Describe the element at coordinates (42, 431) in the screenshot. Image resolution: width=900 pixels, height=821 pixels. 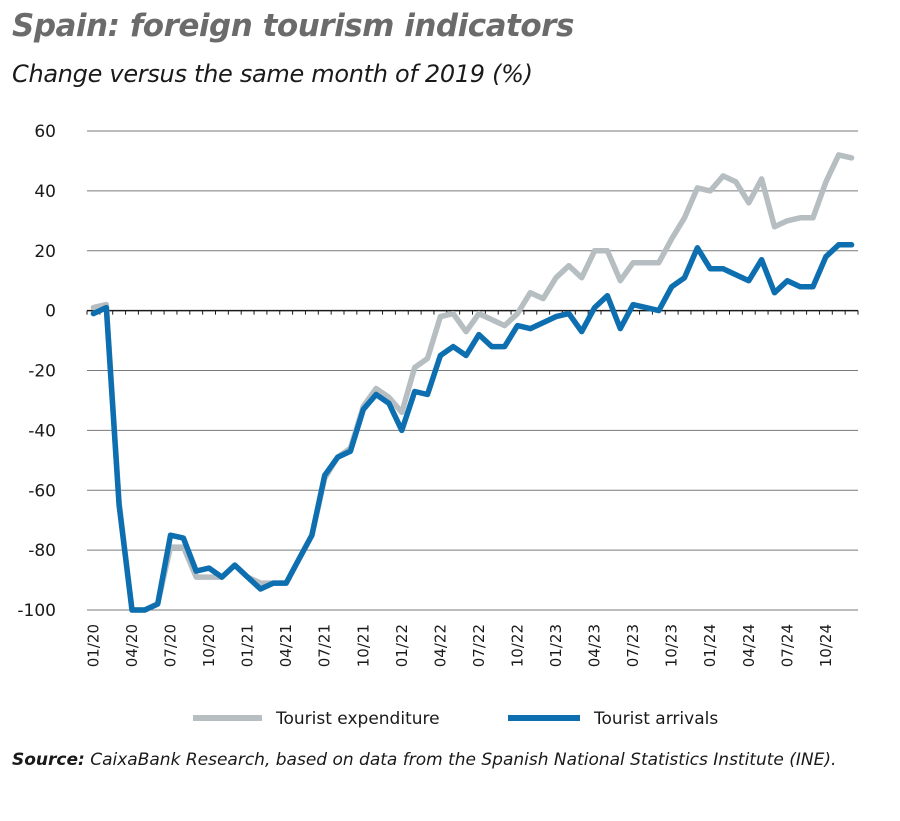
I see `y-tick-label: -40` at that location.